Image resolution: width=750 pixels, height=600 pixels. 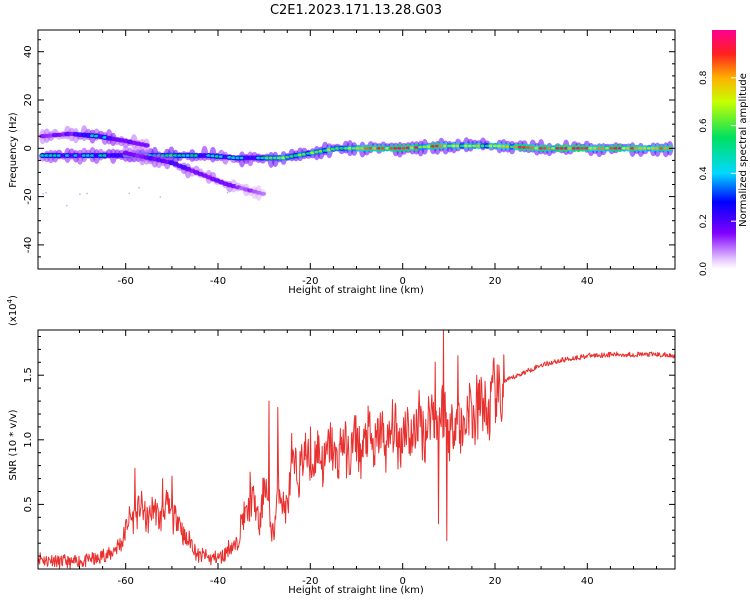 I want to click on y-tick-label: -20, so click(x=28, y=196).